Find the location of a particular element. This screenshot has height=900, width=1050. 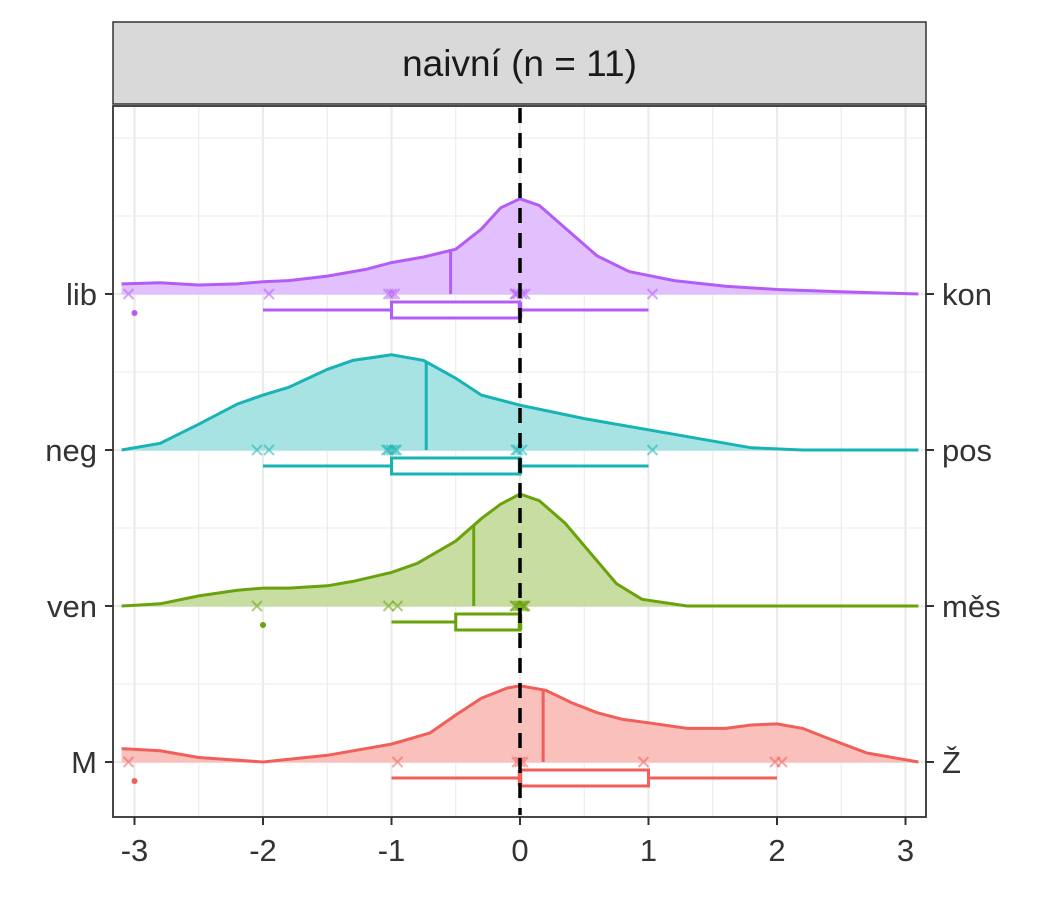

y-tick-label-right: pos is located at coordinates (967, 450).